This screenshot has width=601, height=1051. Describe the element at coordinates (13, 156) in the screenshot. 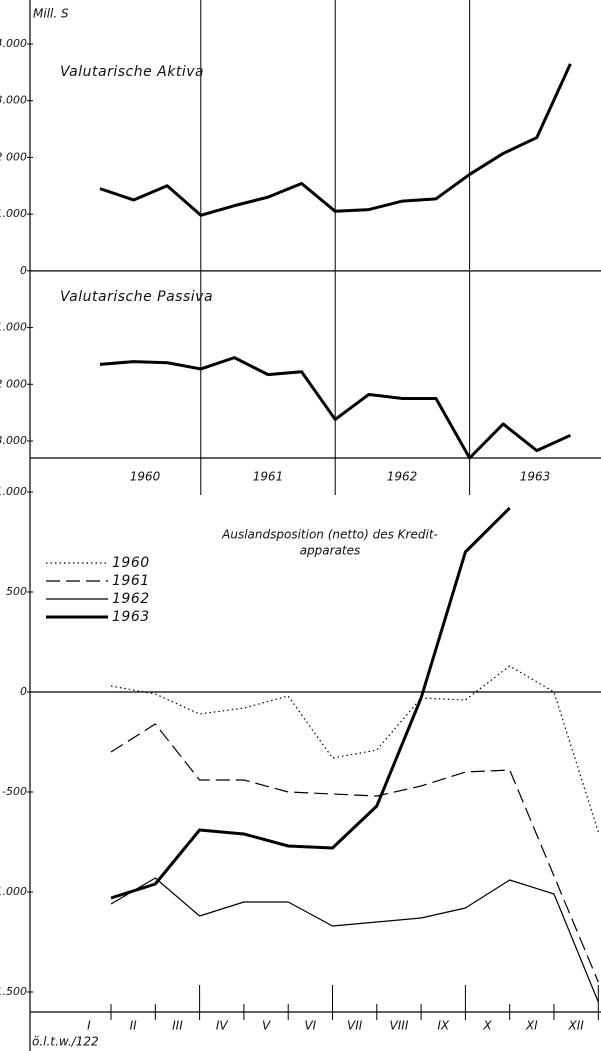

I see `y-tick-label: 2 000` at that location.